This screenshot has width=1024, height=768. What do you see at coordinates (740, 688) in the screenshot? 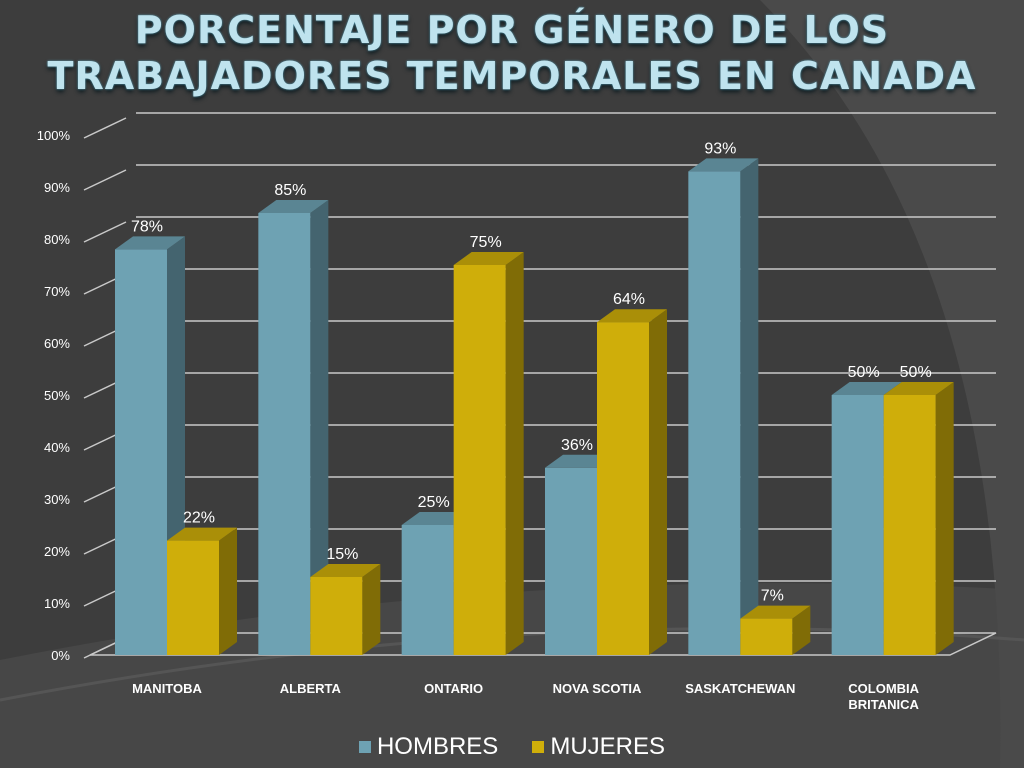
I see `x-category-label: SASKATCHEWAN` at bounding box center [740, 688].